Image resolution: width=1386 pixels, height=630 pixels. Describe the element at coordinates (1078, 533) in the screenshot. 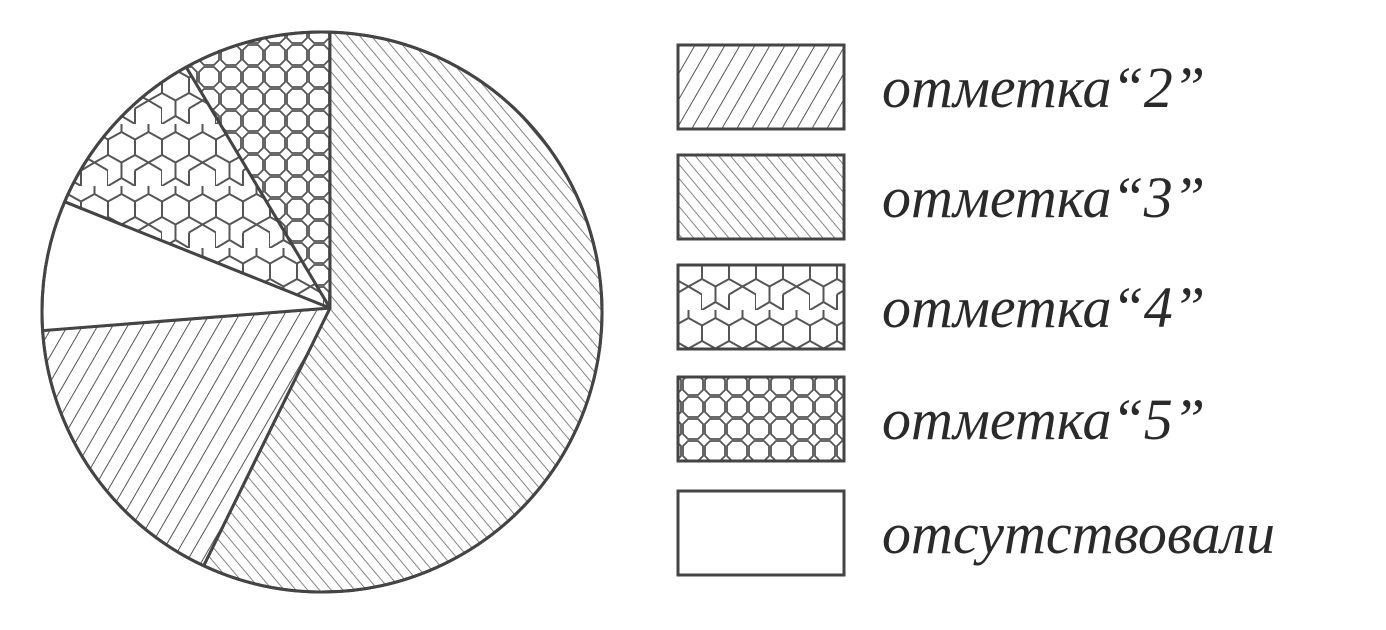

I see `legend-label-5: отсутствовали` at that location.